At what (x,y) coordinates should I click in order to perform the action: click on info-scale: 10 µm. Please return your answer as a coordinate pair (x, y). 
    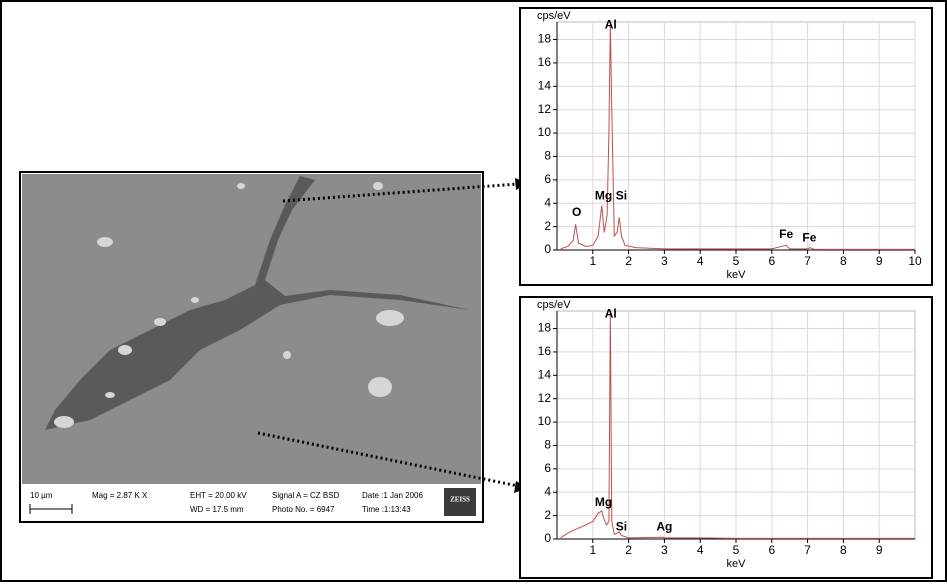
    Looking at the image, I should click on (41, 495).